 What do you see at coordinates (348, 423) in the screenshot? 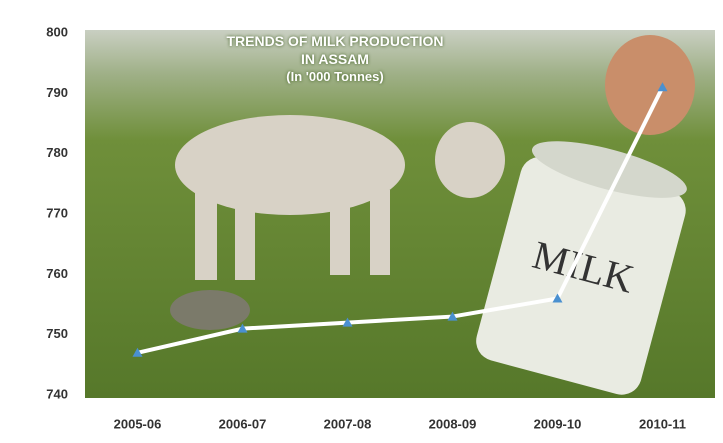
I see `x-tick-label: 2007-08` at bounding box center [348, 423].